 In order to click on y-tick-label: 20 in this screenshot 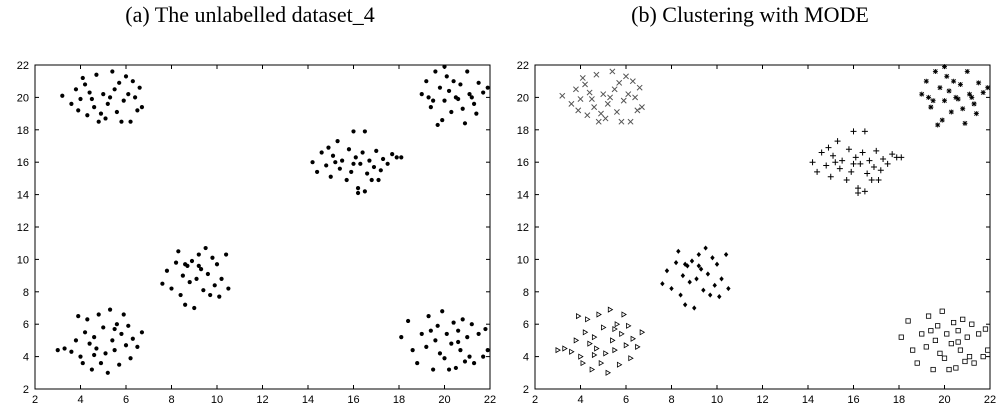, I will do `click(23, 98)`.